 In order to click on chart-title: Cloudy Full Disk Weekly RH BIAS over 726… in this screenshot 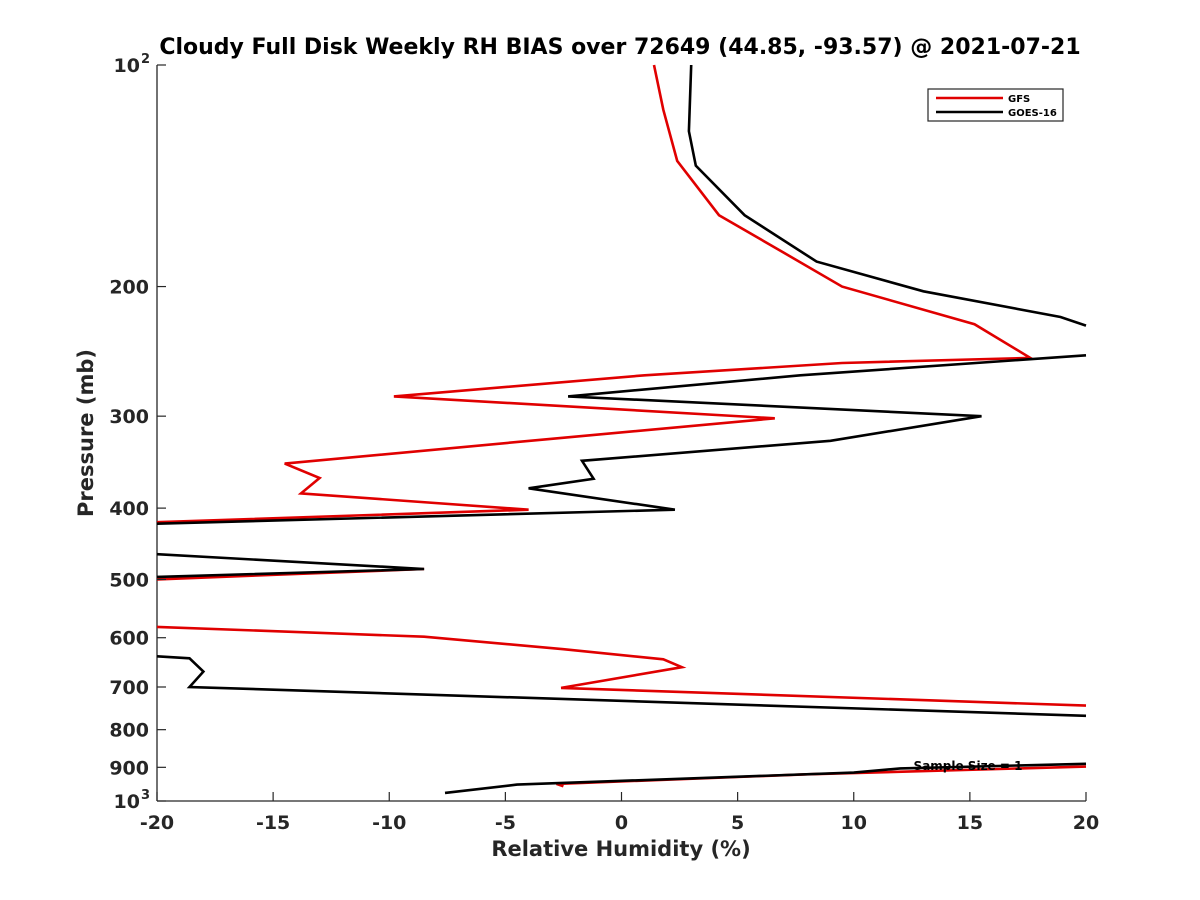, I will do `click(619, 47)`.